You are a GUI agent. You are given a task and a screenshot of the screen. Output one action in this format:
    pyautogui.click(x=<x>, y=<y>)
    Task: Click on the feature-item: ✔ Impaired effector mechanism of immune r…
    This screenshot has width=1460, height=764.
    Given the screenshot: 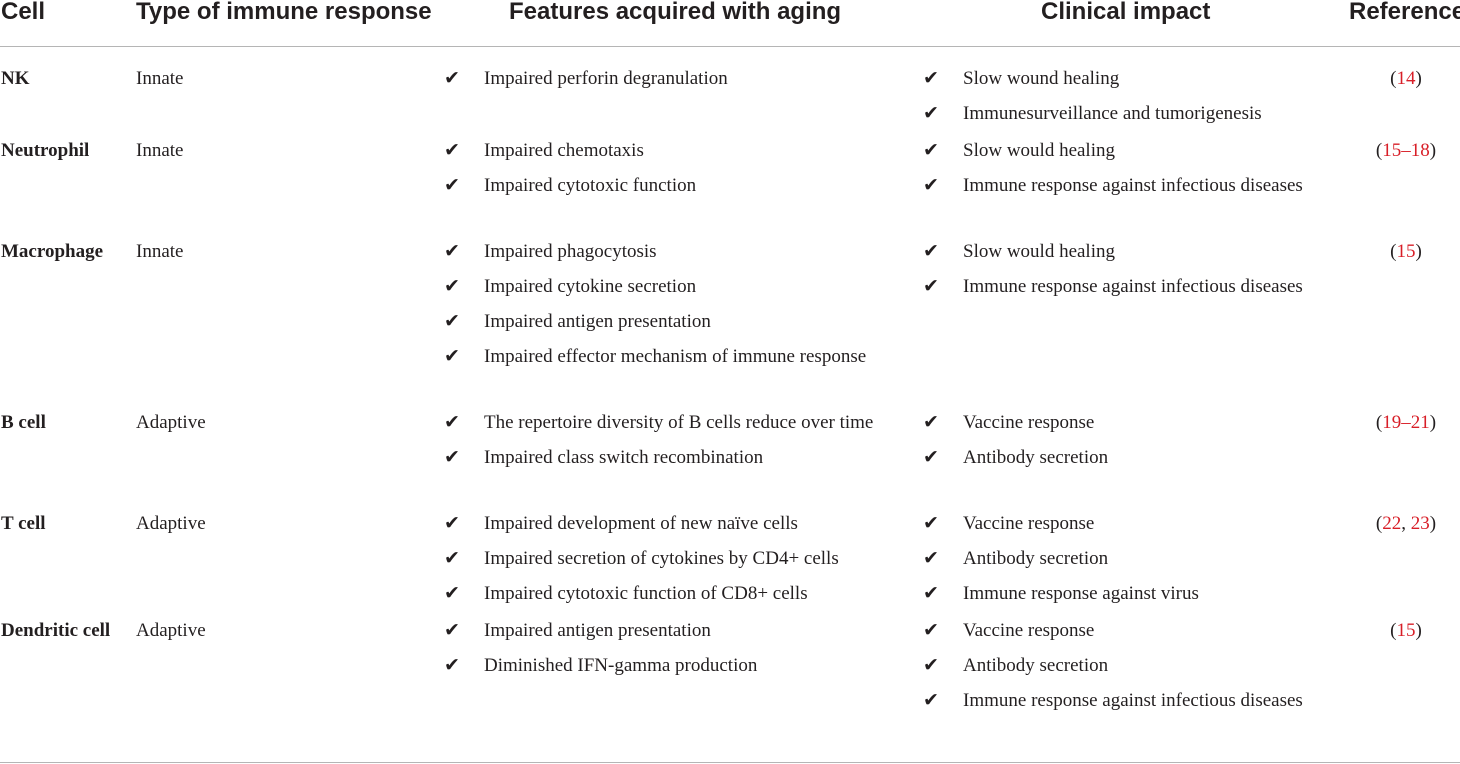 What is the action you would take?
    pyautogui.click(x=675, y=356)
    